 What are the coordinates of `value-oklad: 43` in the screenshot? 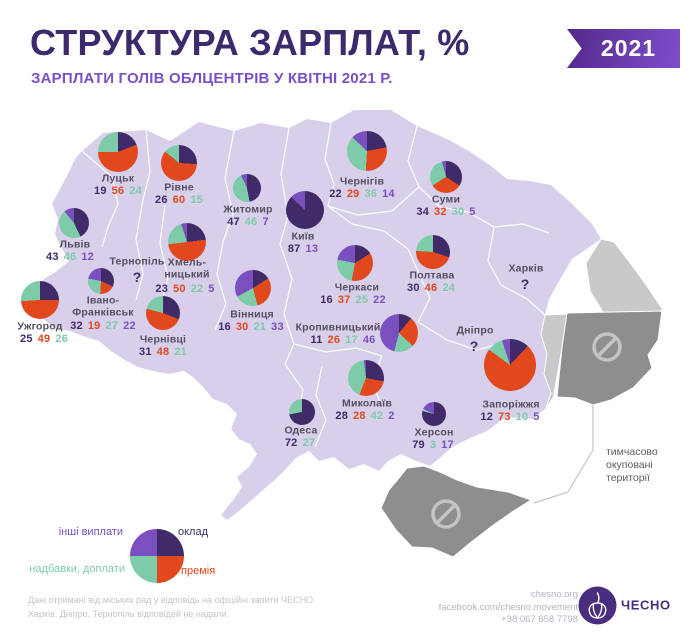 It's located at (52, 257).